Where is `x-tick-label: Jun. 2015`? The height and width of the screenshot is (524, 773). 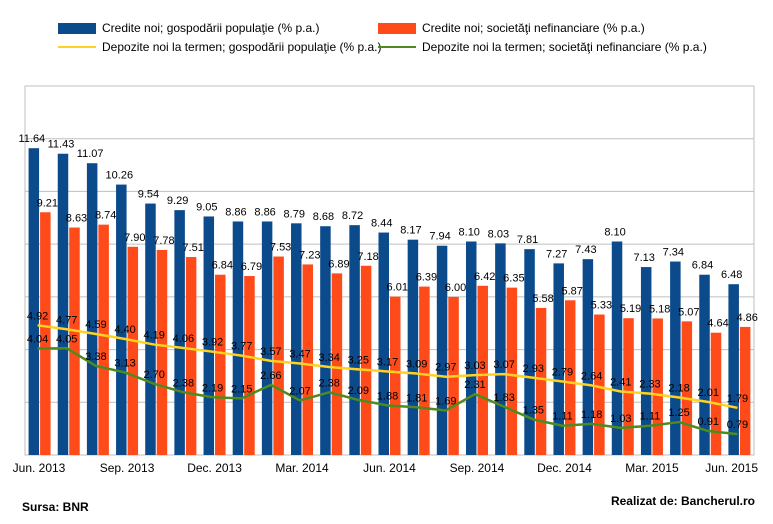 x-tick-label: Jun. 2015 is located at coordinates (731, 468).